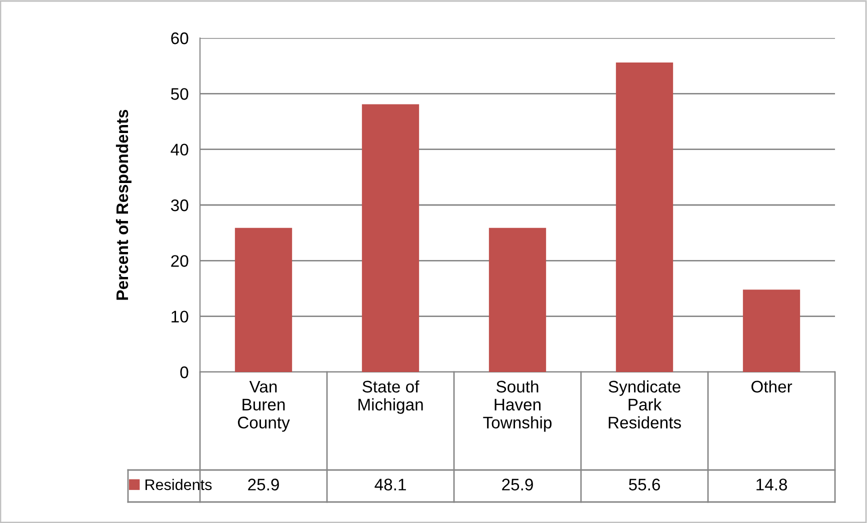 The image size is (867, 523). What do you see at coordinates (124, 205) in the screenshot?
I see `y-axis-title: Percent of Respondents` at bounding box center [124, 205].